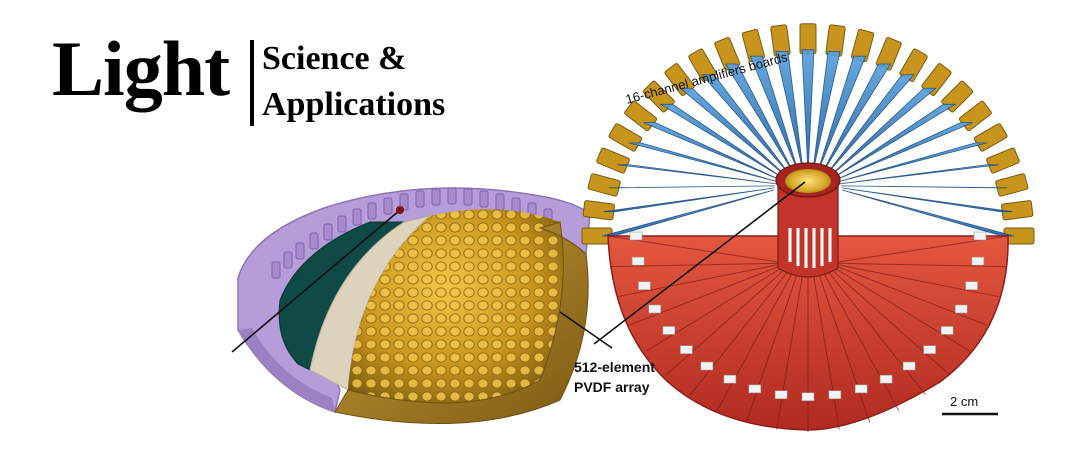  I want to click on logo-divider, so click(252, 83).